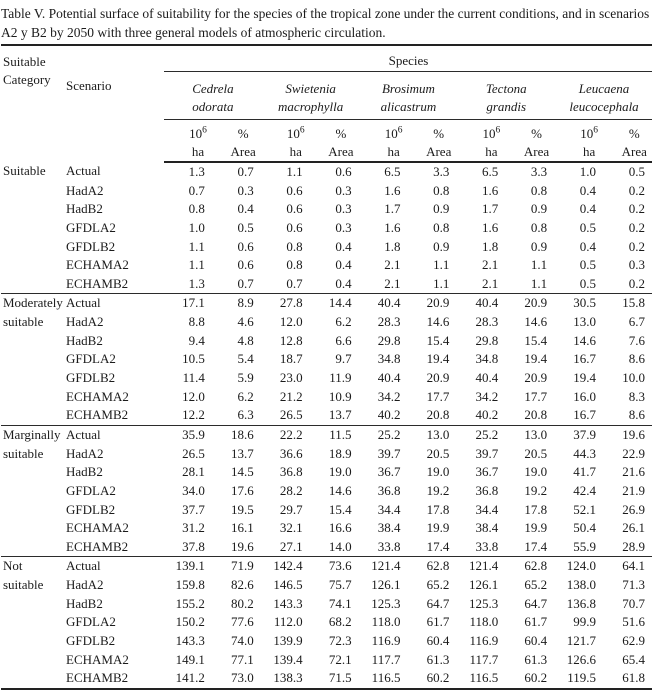  Describe the element at coordinates (487, 322) in the screenshot. I see `value-cell: 28.3` at that location.